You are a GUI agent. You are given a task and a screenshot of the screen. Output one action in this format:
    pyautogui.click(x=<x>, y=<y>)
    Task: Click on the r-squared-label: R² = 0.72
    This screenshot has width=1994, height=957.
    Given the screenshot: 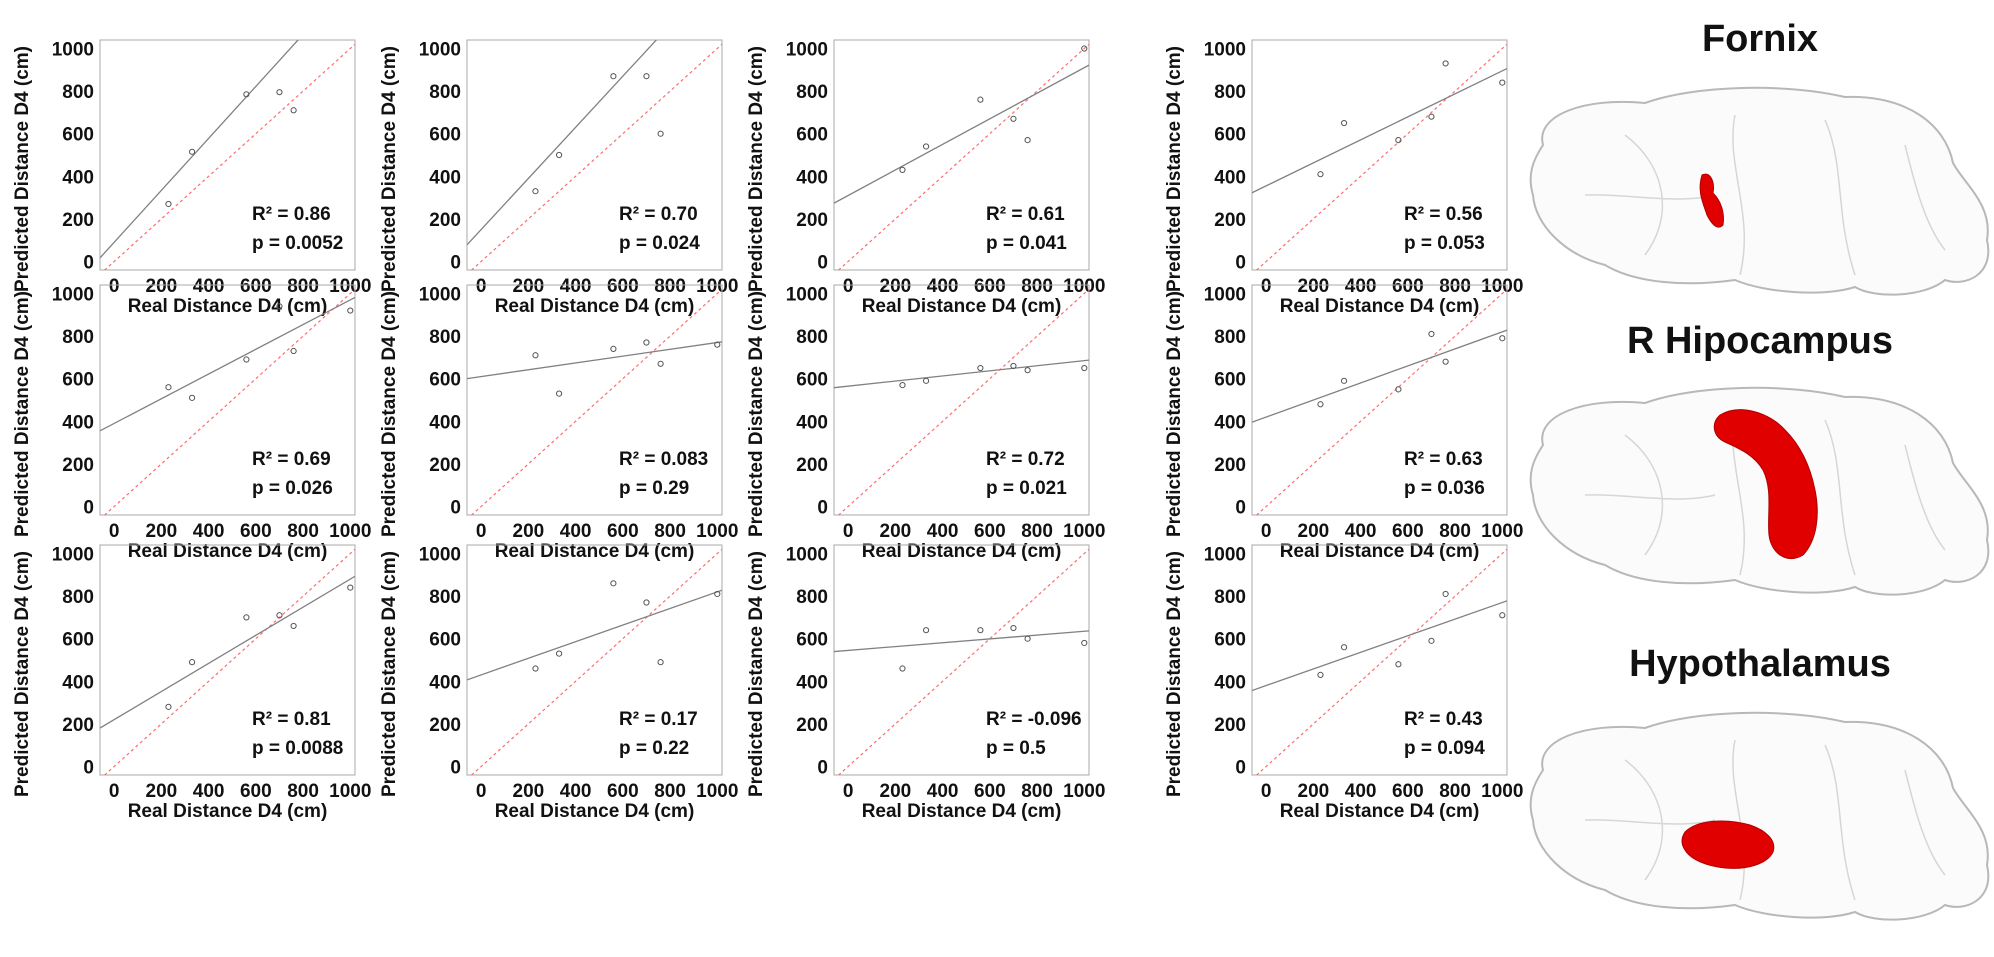 What is the action you would take?
    pyautogui.click(x=1025, y=459)
    